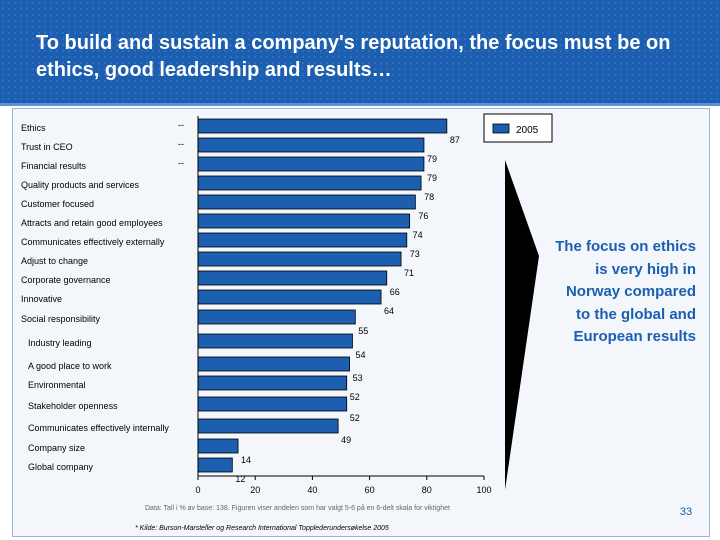  Describe the element at coordinates (54, 166) in the screenshot. I see `category-label: Financial results` at that location.